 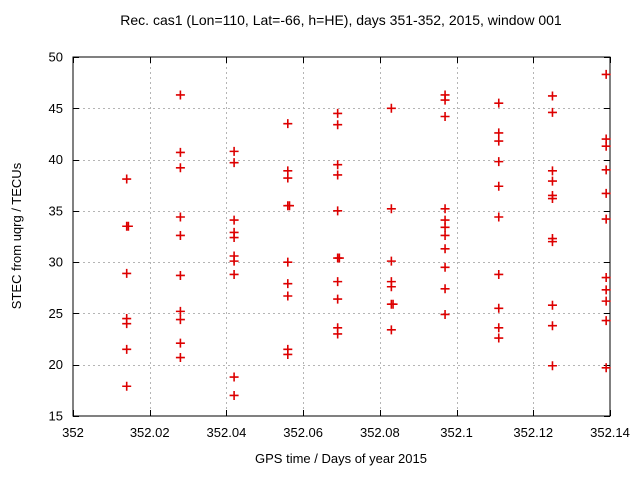 What do you see at coordinates (533, 432) in the screenshot?
I see `x-tick-label: 352.12` at bounding box center [533, 432].